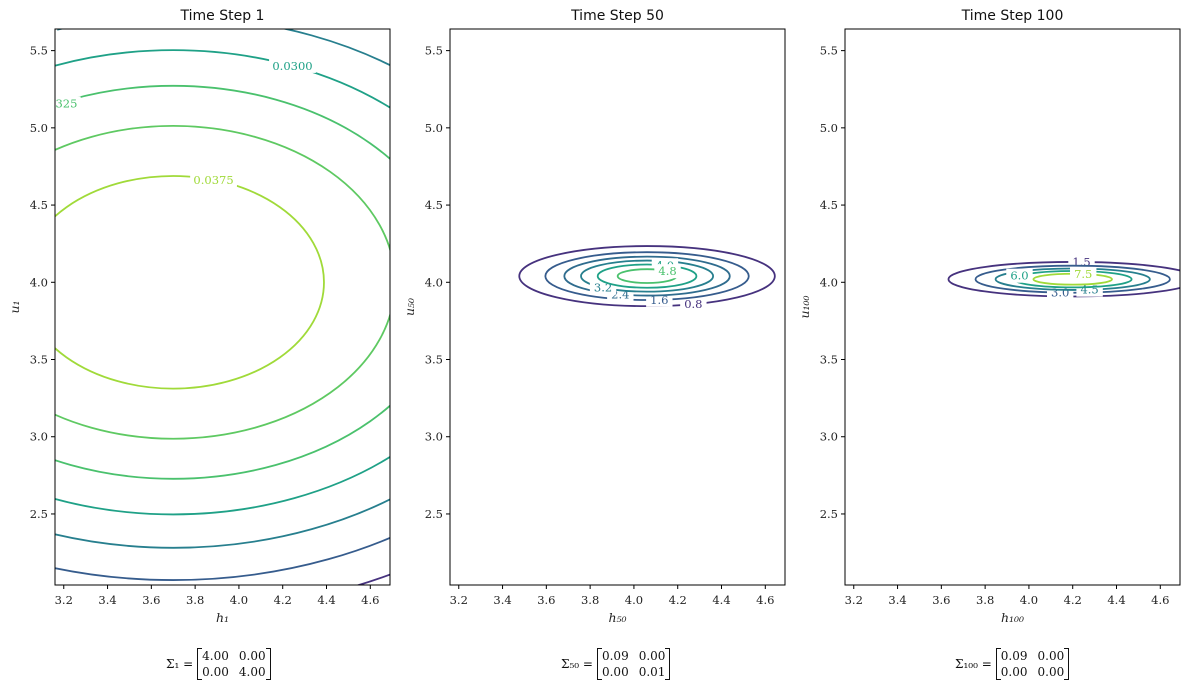 The width and height of the screenshot is (1189, 692). What do you see at coordinates (804, 306) in the screenshot?
I see `y-axis-label: u₁₀₀` at bounding box center [804, 306].